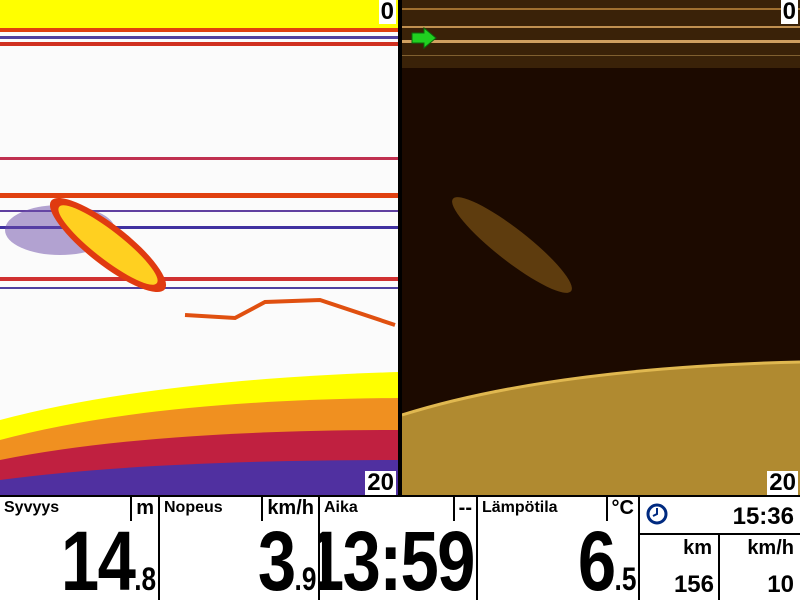 The image size is (800, 600). What do you see at coordinates (596, 557) in the screenshot?
I see `value-whole: 6` at bounding box center [596, 557].